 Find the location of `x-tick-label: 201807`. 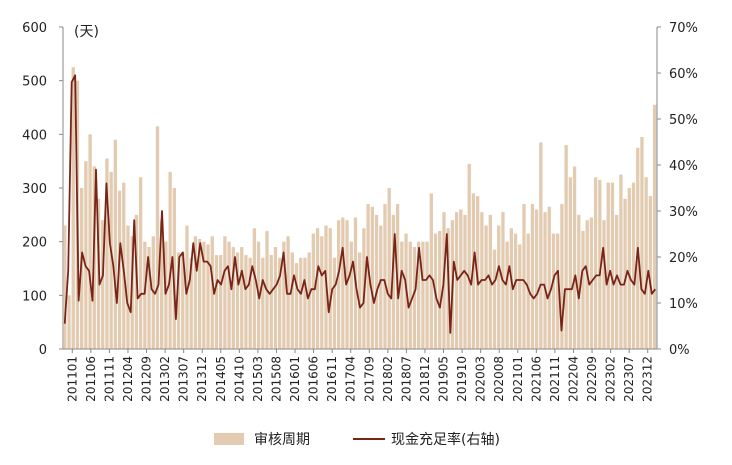

x-tick-label: 201807 is located at coordinates (406, 379).